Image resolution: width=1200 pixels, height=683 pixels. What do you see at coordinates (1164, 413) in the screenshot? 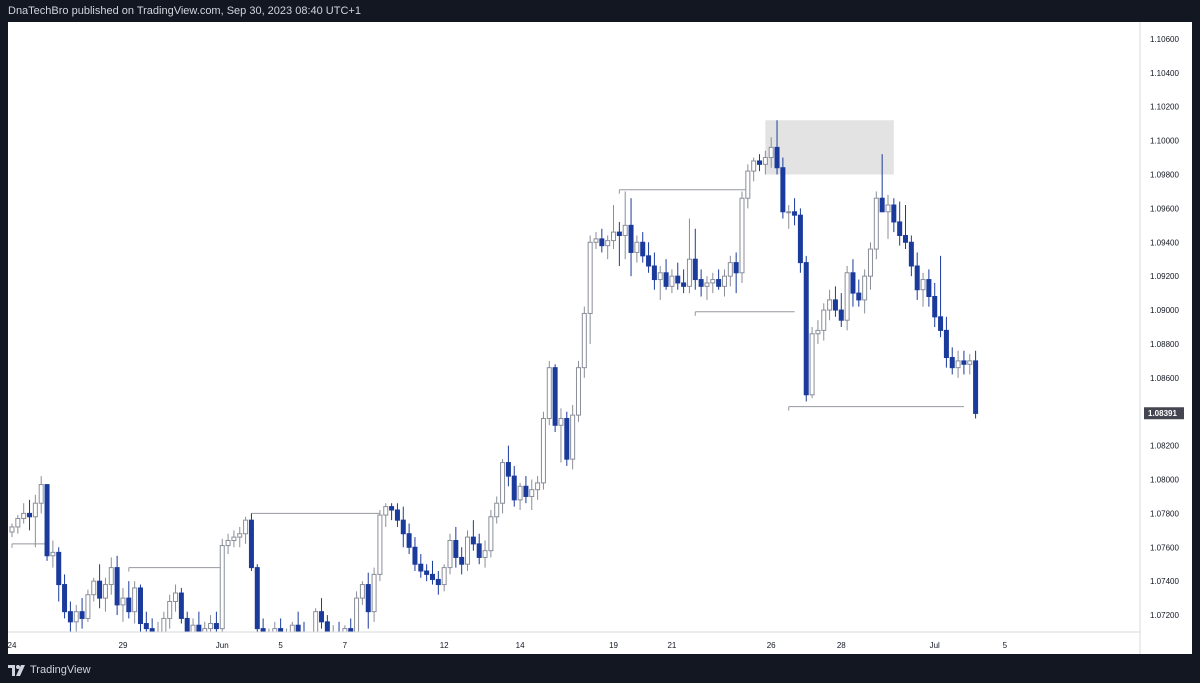
I see `current-price-badge` at bounding box center [1164, 413].